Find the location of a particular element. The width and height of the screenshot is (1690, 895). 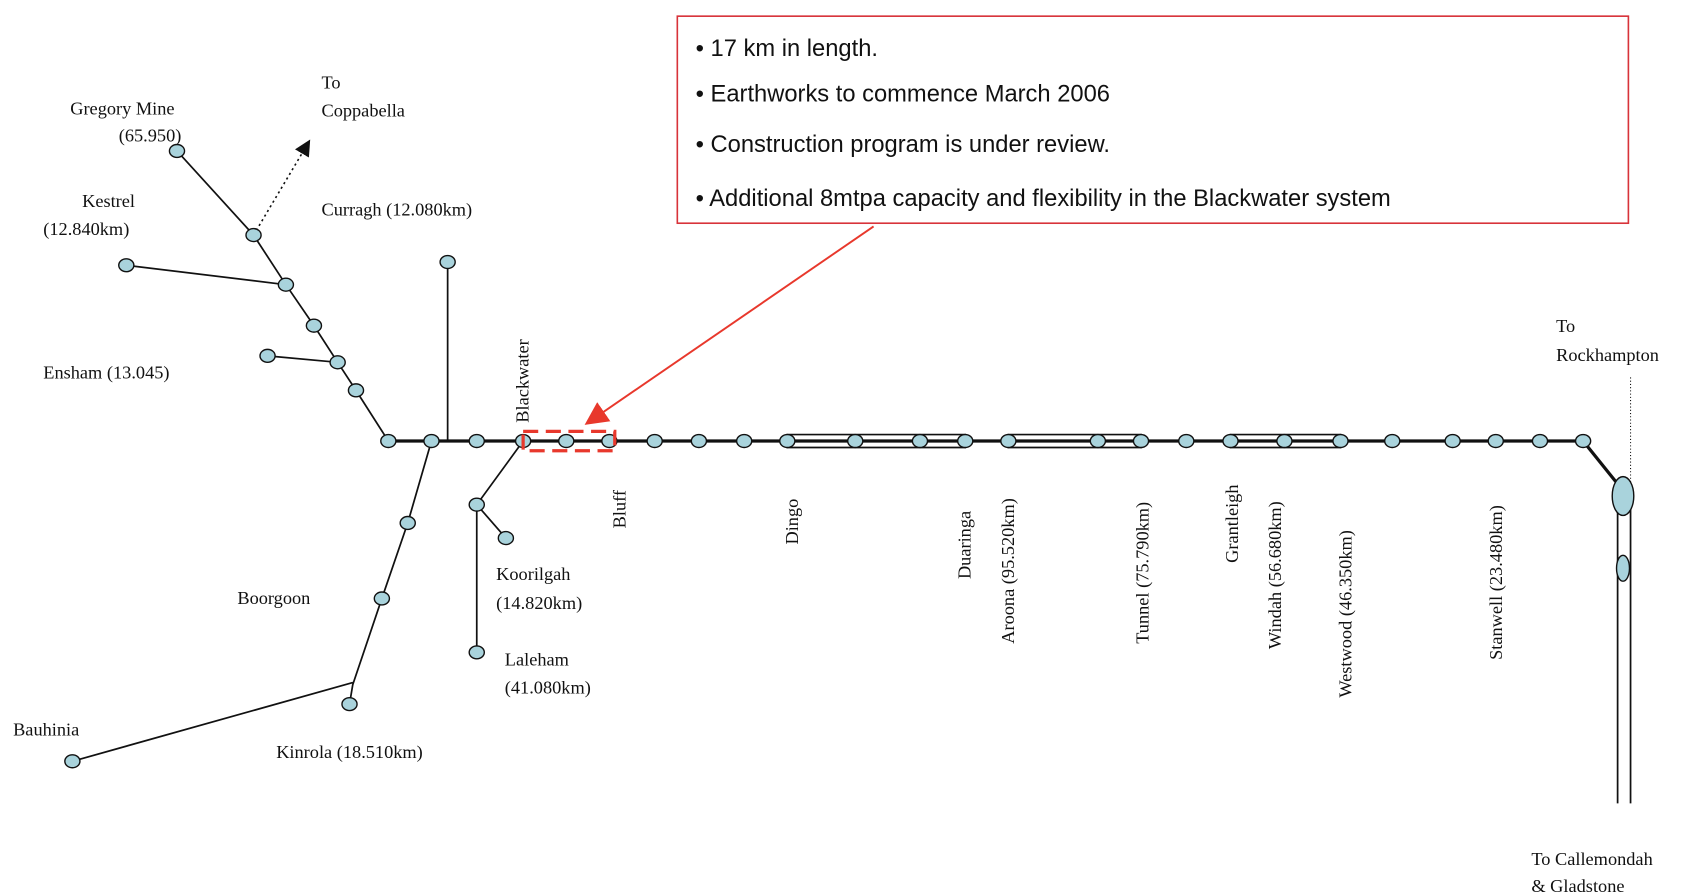

label: & Gladstone is located at coordinates (1577, 885).